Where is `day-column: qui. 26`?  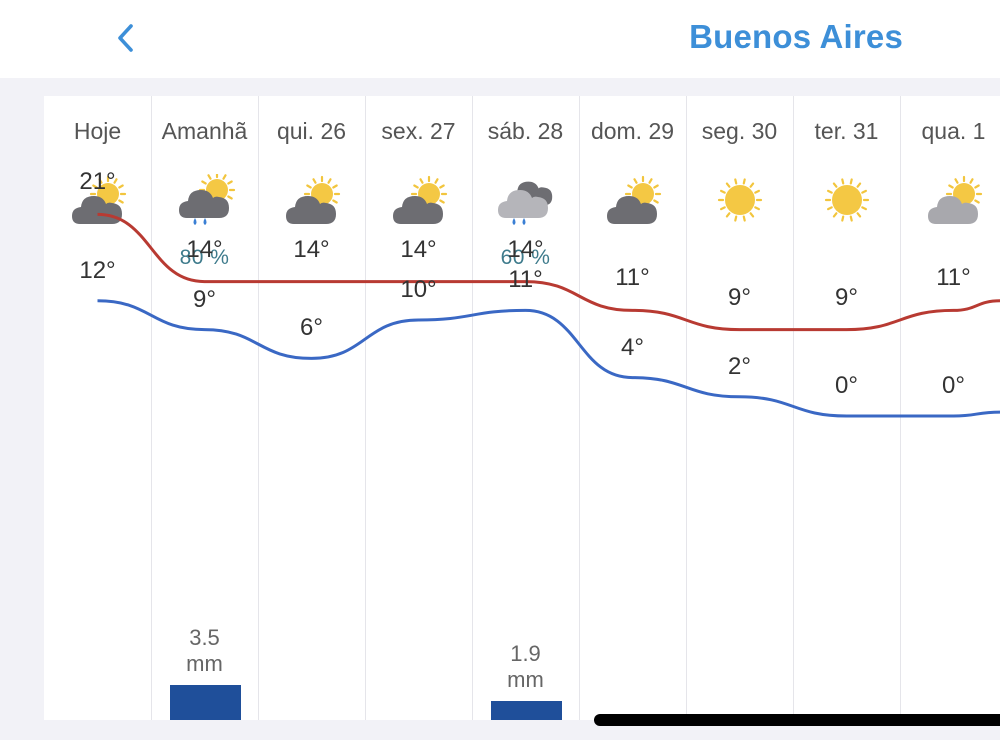 day-column: qui. 26 is located at coordinates (311, 408).